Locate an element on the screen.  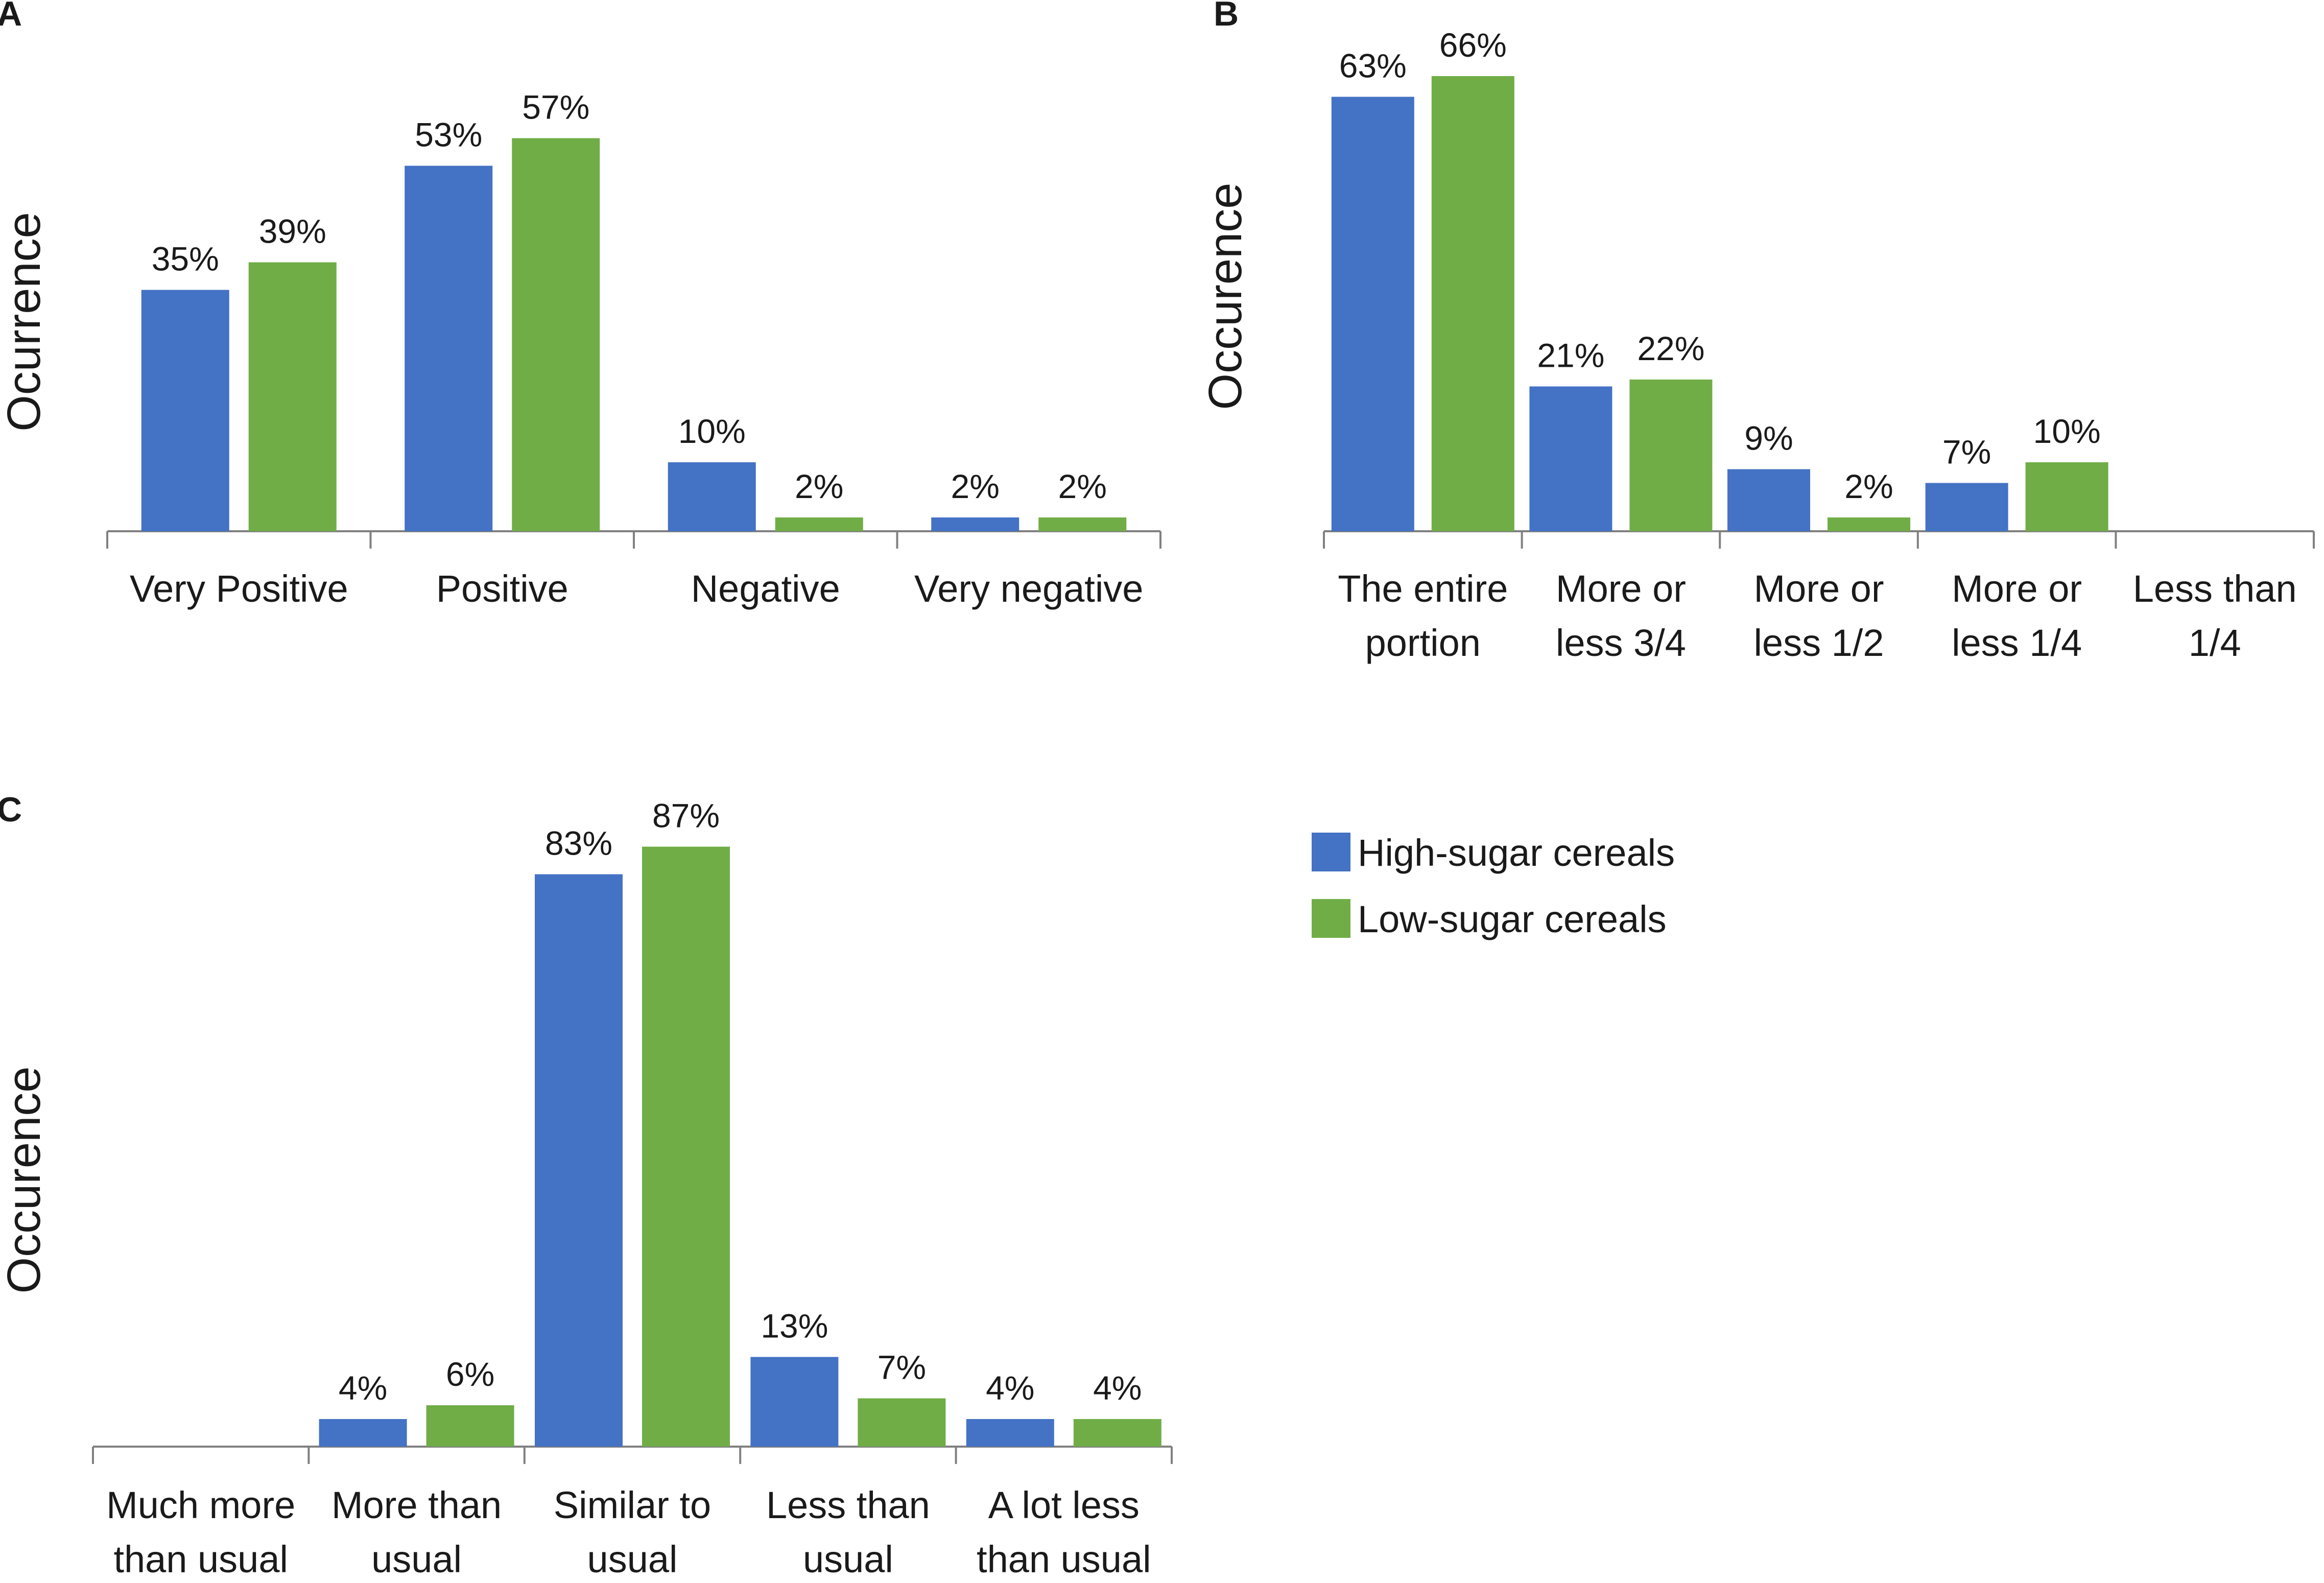
x-tick-label: Very Positive is located at coordinates (239, 589).